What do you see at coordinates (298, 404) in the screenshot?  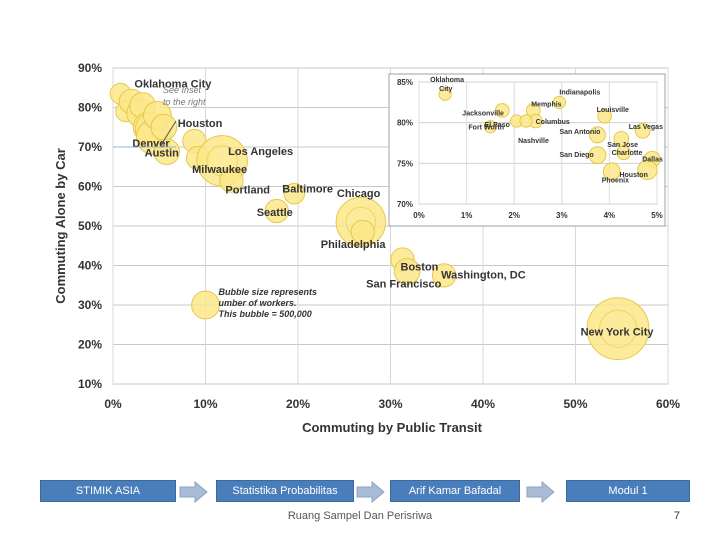 I see `x-tick-label: 20%` at bounding box center [298, 404].